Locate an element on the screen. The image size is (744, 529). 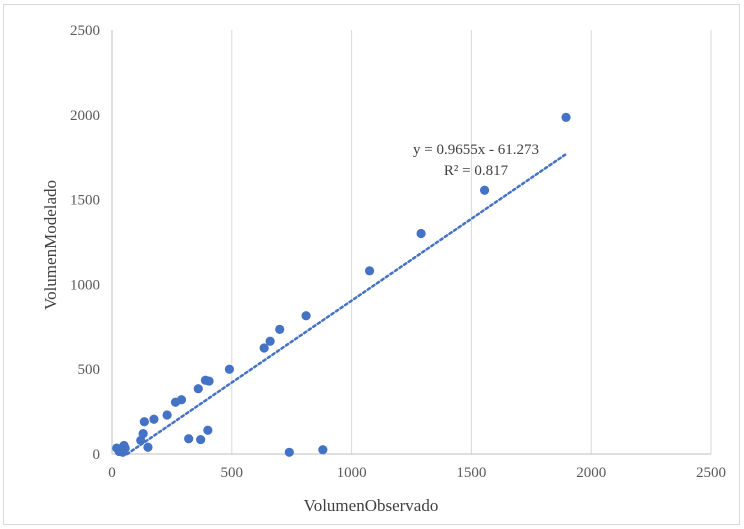
trendline-equation: y = 0.9655x - 61.273 is located at coordinates (476, 150).